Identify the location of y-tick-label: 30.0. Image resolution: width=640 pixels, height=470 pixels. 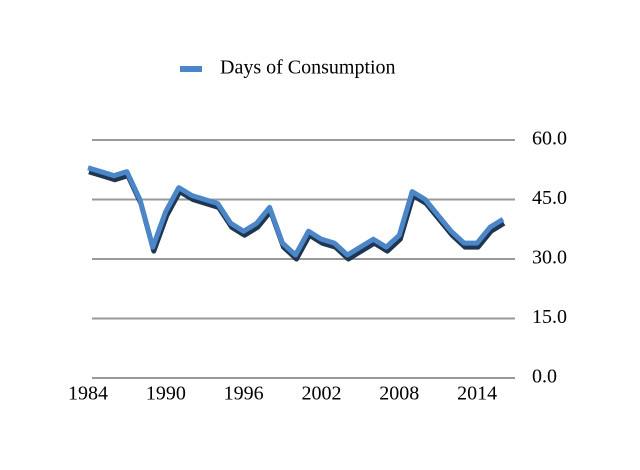
(549, 258).